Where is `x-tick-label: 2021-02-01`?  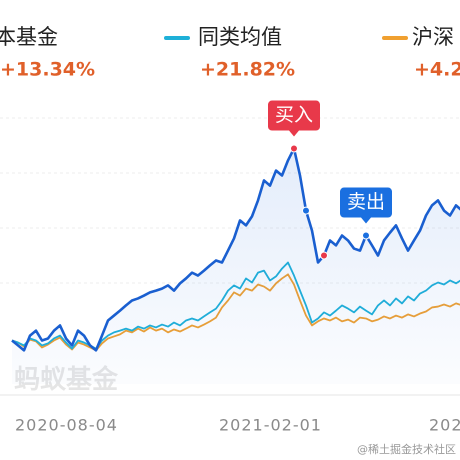
x-tick-label: 2021-02-01 is located at coordinates (270, 425).